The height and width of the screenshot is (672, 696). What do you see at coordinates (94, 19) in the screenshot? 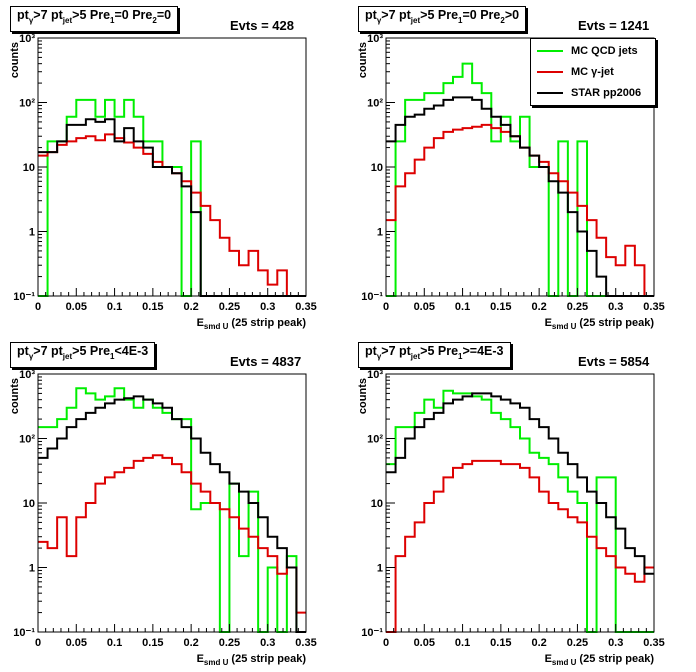
I see `panel-title: ptγ>7 ptjet>5 Pre1=0 Pre2=0` at bounding box center [94, 19].